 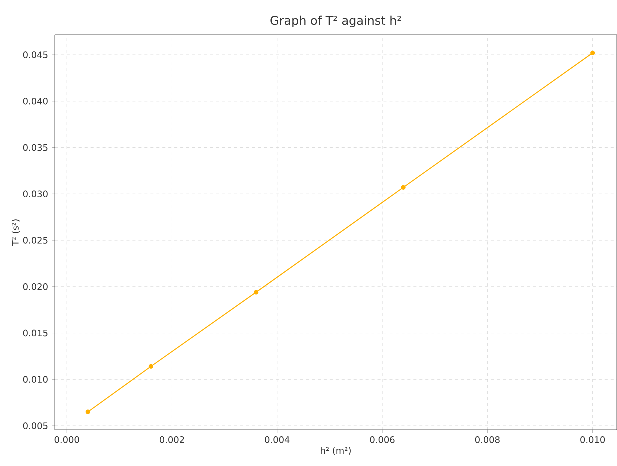 What do you see at coordinates (35, 194) in the screenshot?
I see `y-tick-label: 0.030` at bounding box center [35, 194].